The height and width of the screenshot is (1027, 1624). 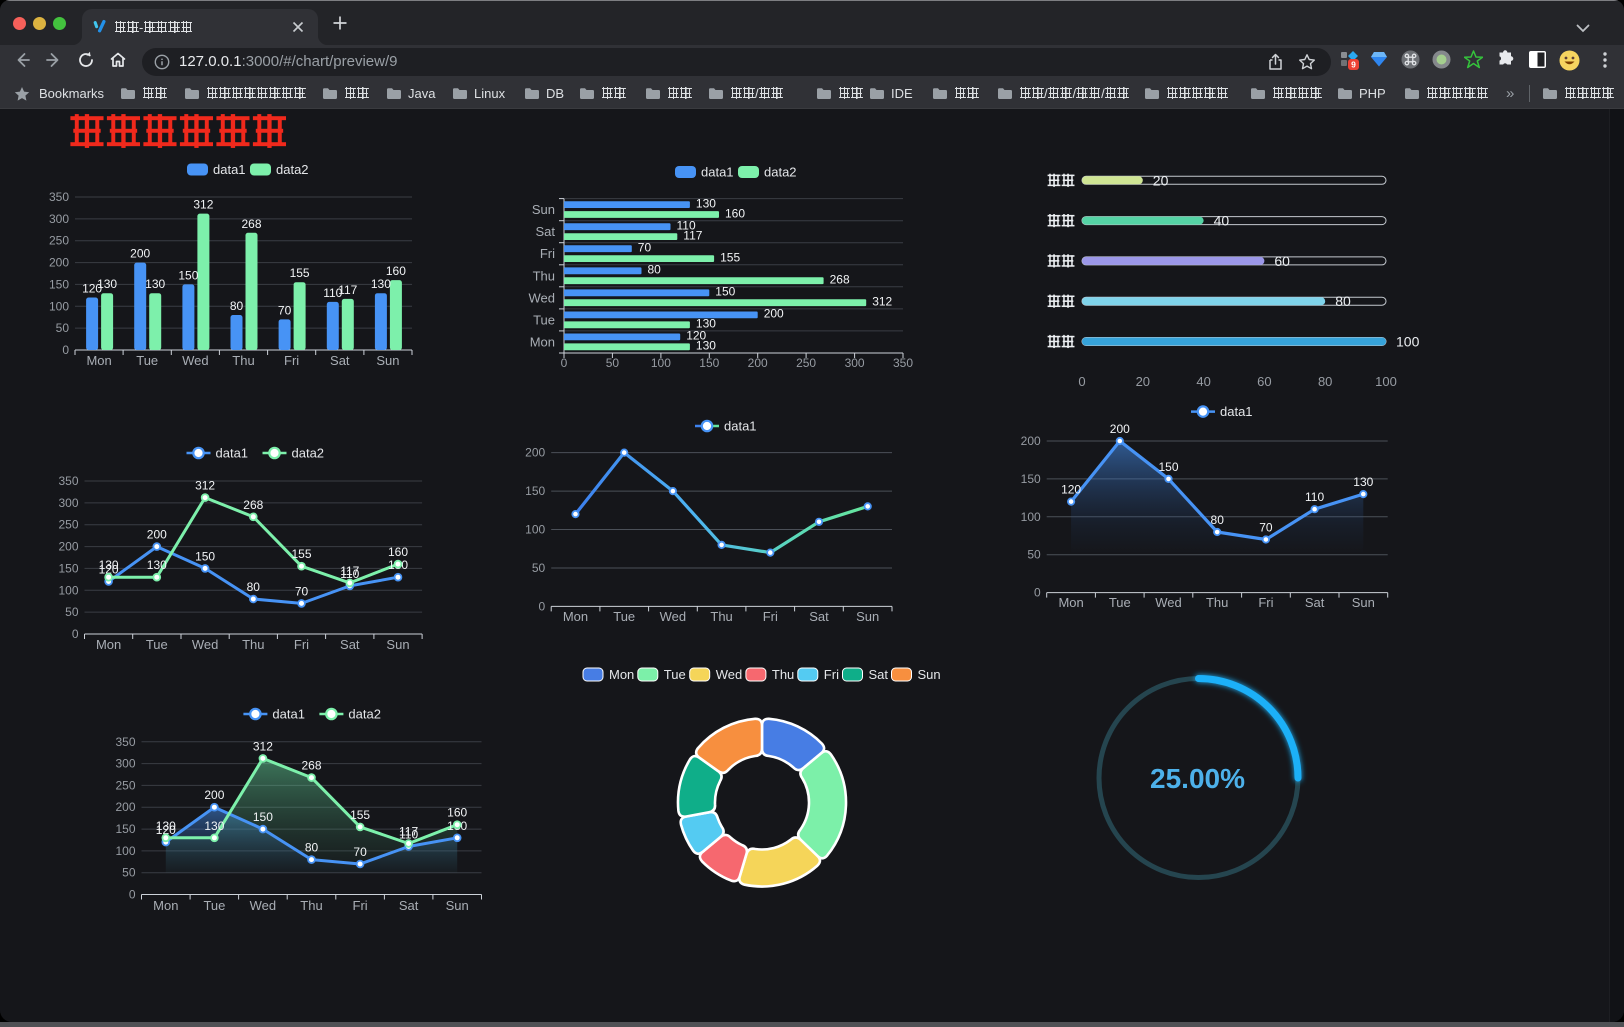 I want to click on svg-text: 300, so click(x=855, y=363).